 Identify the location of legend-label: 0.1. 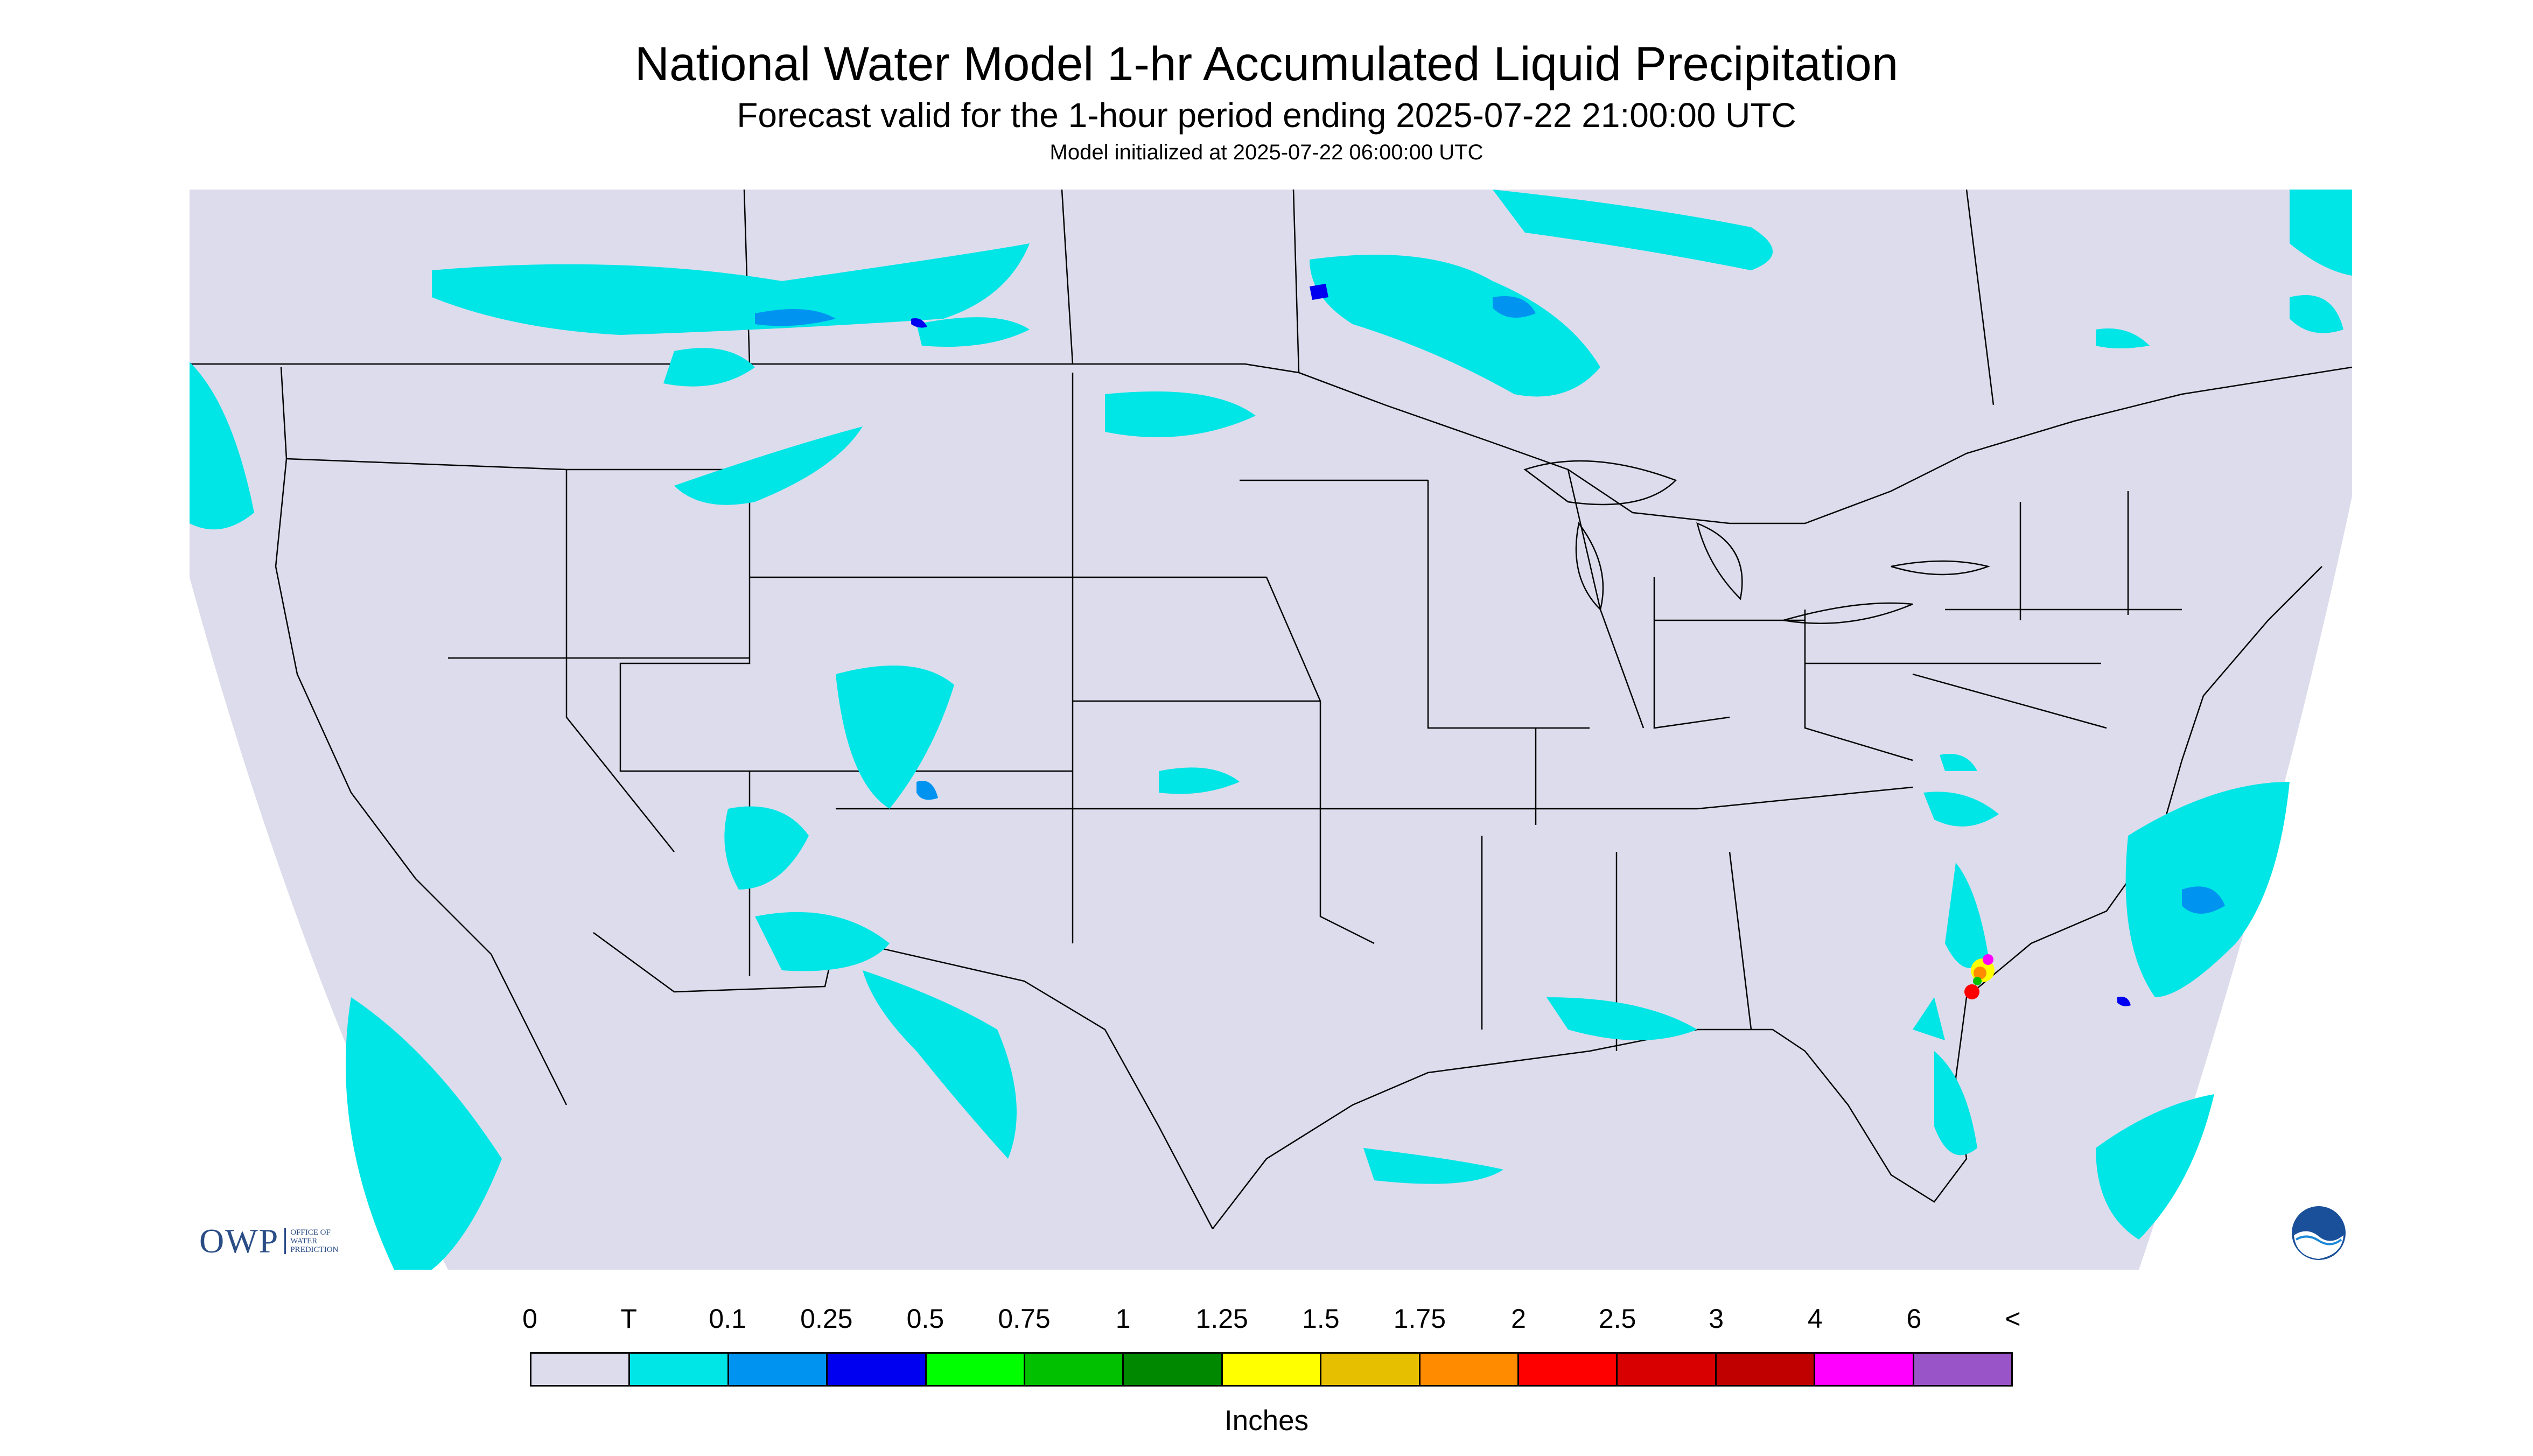
(727, 1319).